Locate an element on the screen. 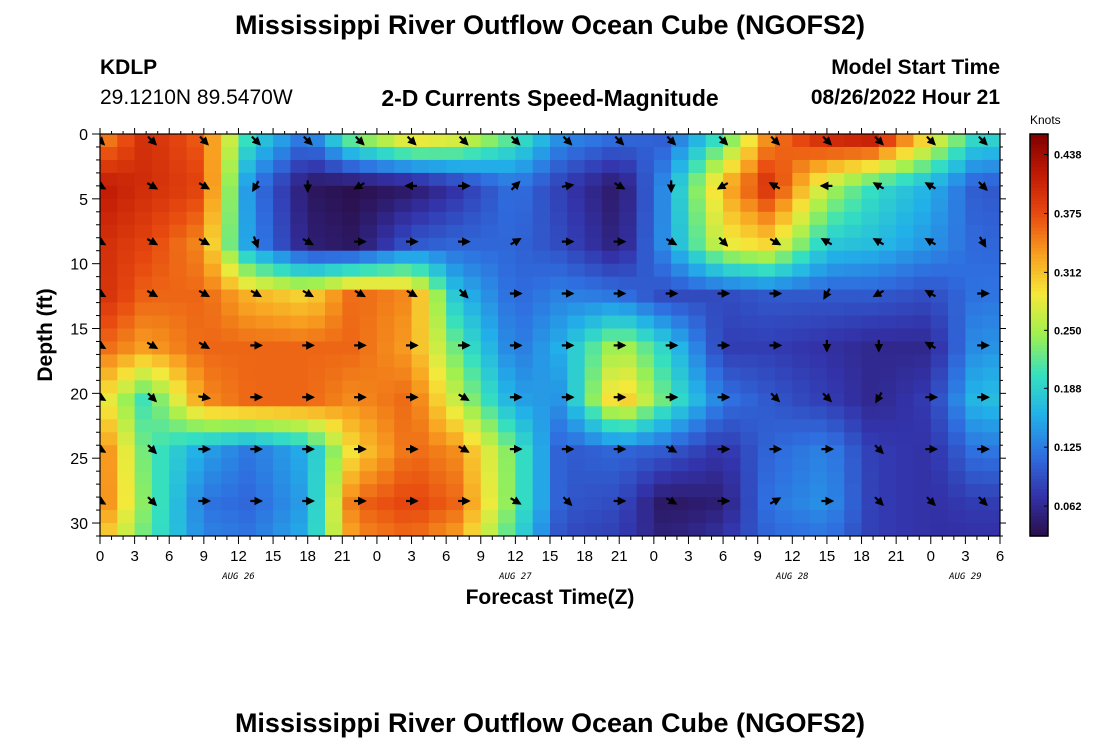 This screenshot has height=750, width=1100. colorbar-frame is located at coordinates (1039, 335).